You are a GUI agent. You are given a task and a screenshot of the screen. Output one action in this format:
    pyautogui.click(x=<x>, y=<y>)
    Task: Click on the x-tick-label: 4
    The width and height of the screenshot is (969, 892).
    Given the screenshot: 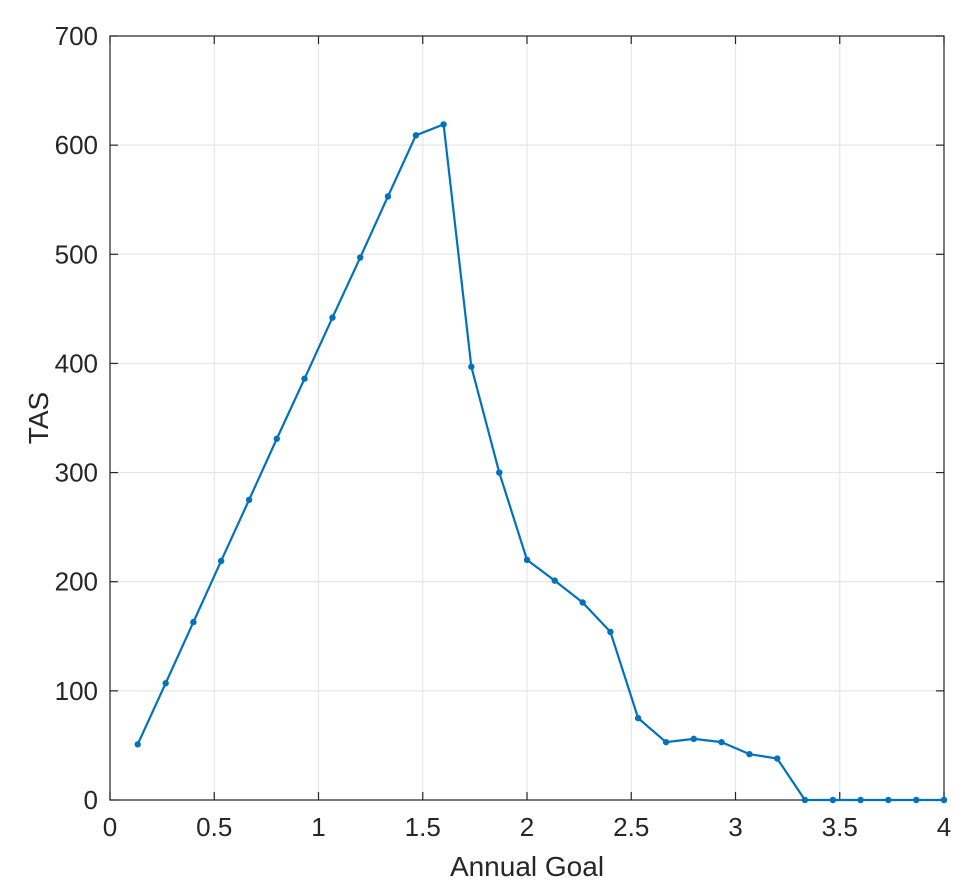 What is the action you would take?
    pyautogui.click(x=944, y=827)
    